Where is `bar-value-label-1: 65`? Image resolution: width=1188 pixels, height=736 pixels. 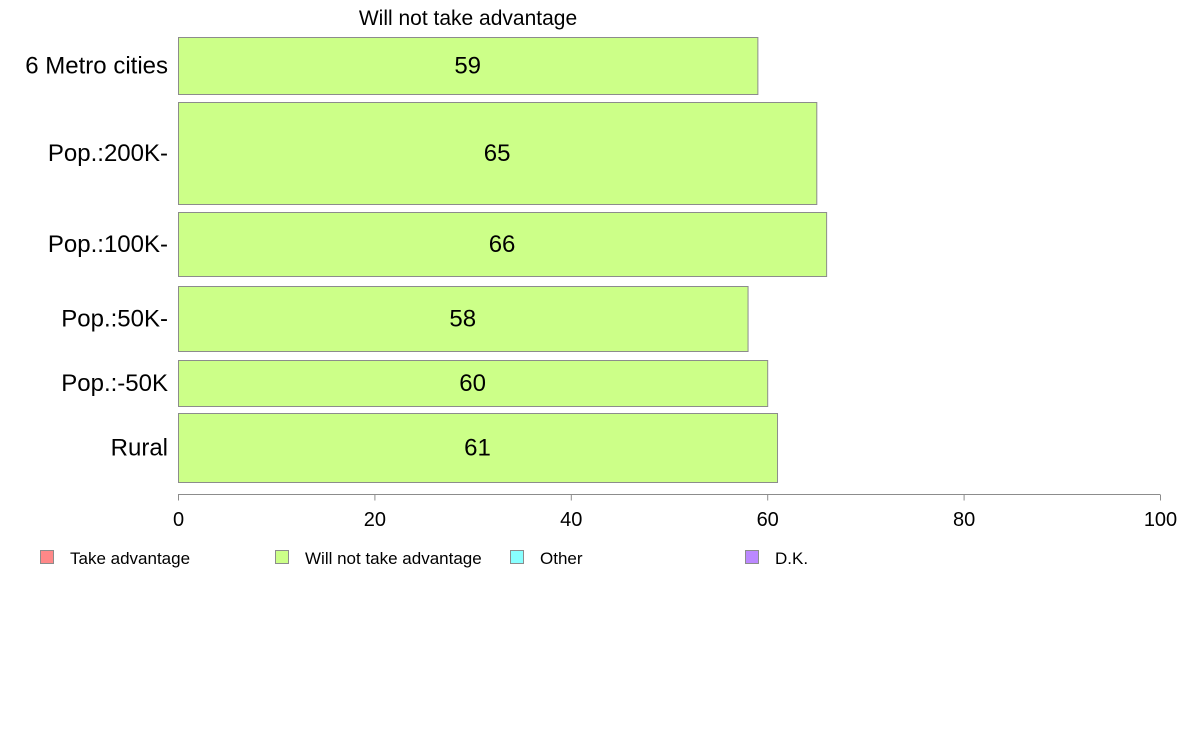 bar-value-label-1: 65 is located at coordinates (497, 153).